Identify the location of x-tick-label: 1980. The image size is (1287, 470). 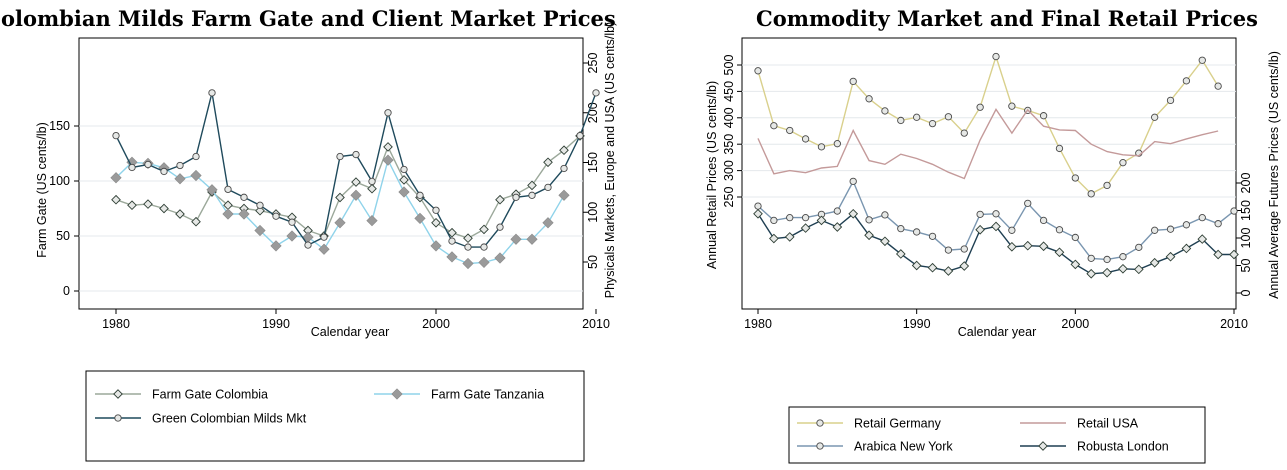
(116, 324).